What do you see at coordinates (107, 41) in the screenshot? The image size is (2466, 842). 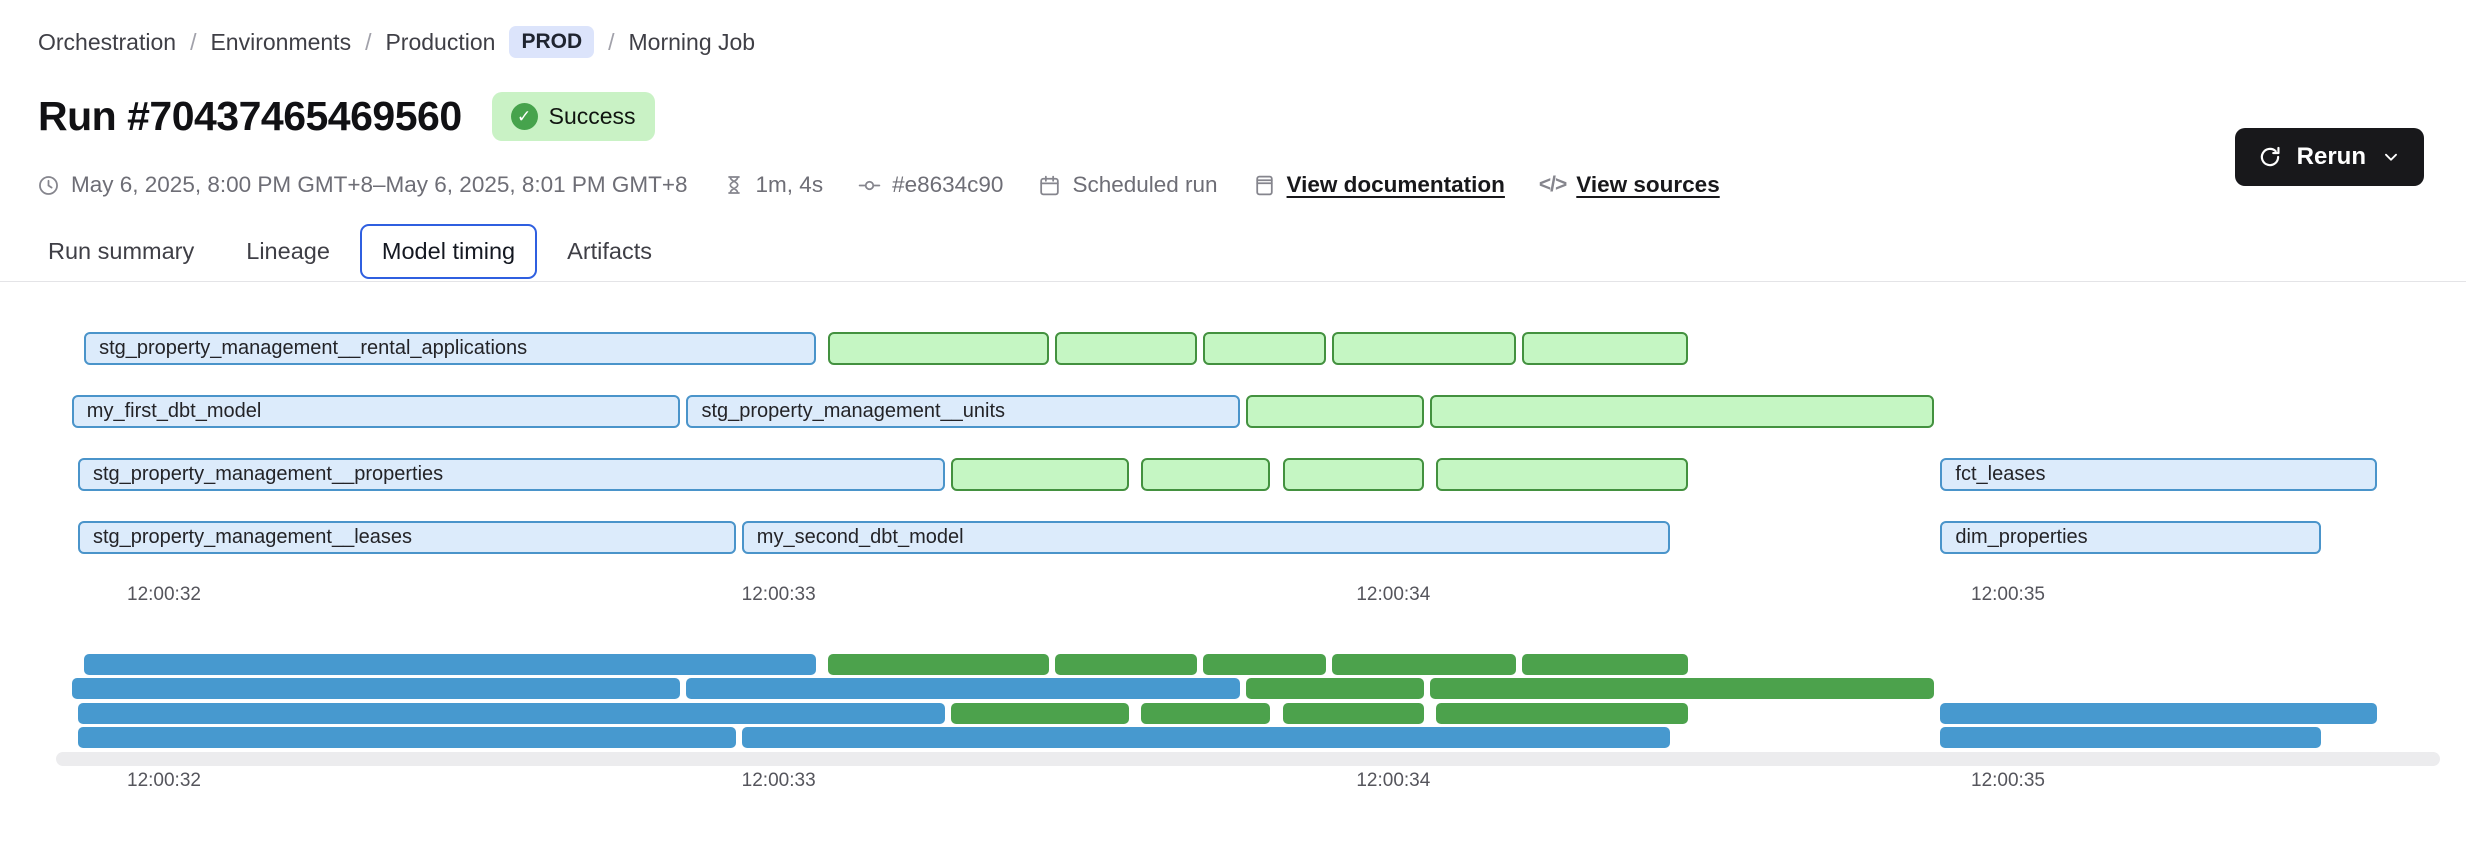 I see `breadcrumb-item-orchestration: Orchestration` at bounding box center [107, 41].